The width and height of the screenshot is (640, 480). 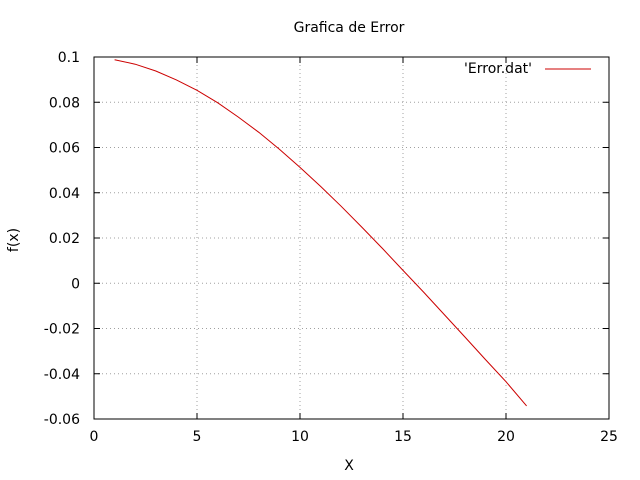 I want to click on y-axis-label: f(x), so click(x=14, y=240).